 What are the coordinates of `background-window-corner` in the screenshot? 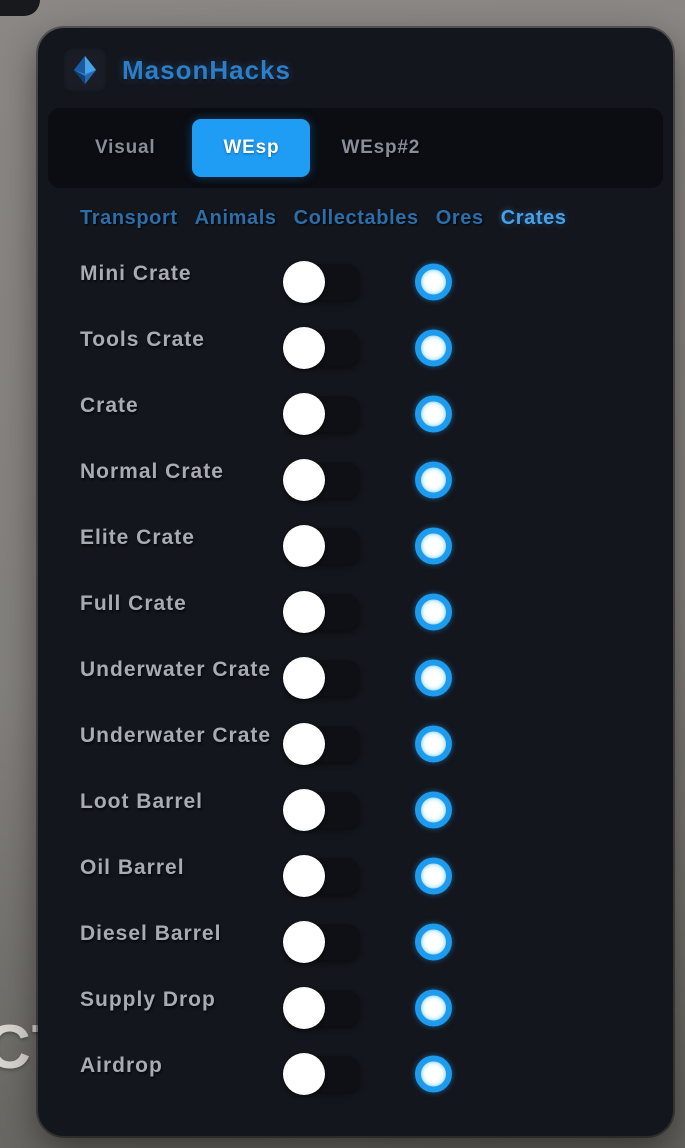 It's located at (20, 8).